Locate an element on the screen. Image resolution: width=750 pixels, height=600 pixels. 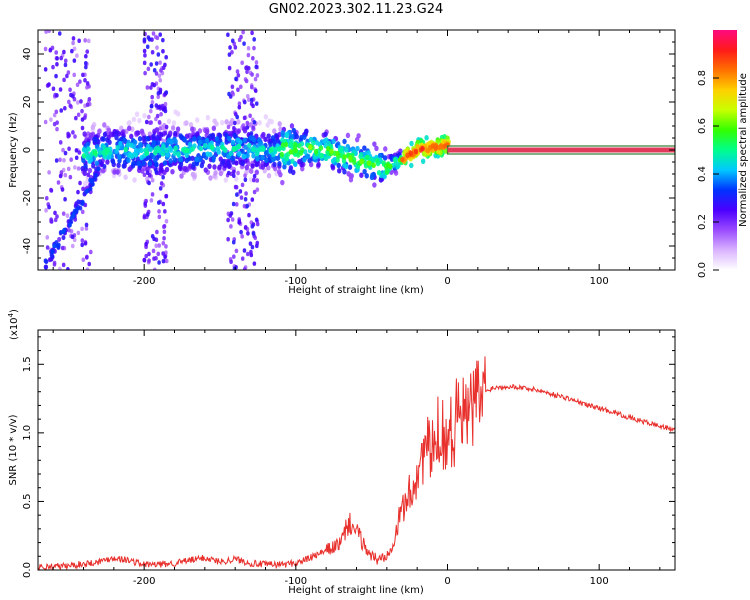
colorbar-ticks: 0.0 0.2 0.4 0.6 0.8 is located at coordinates (708, 174).